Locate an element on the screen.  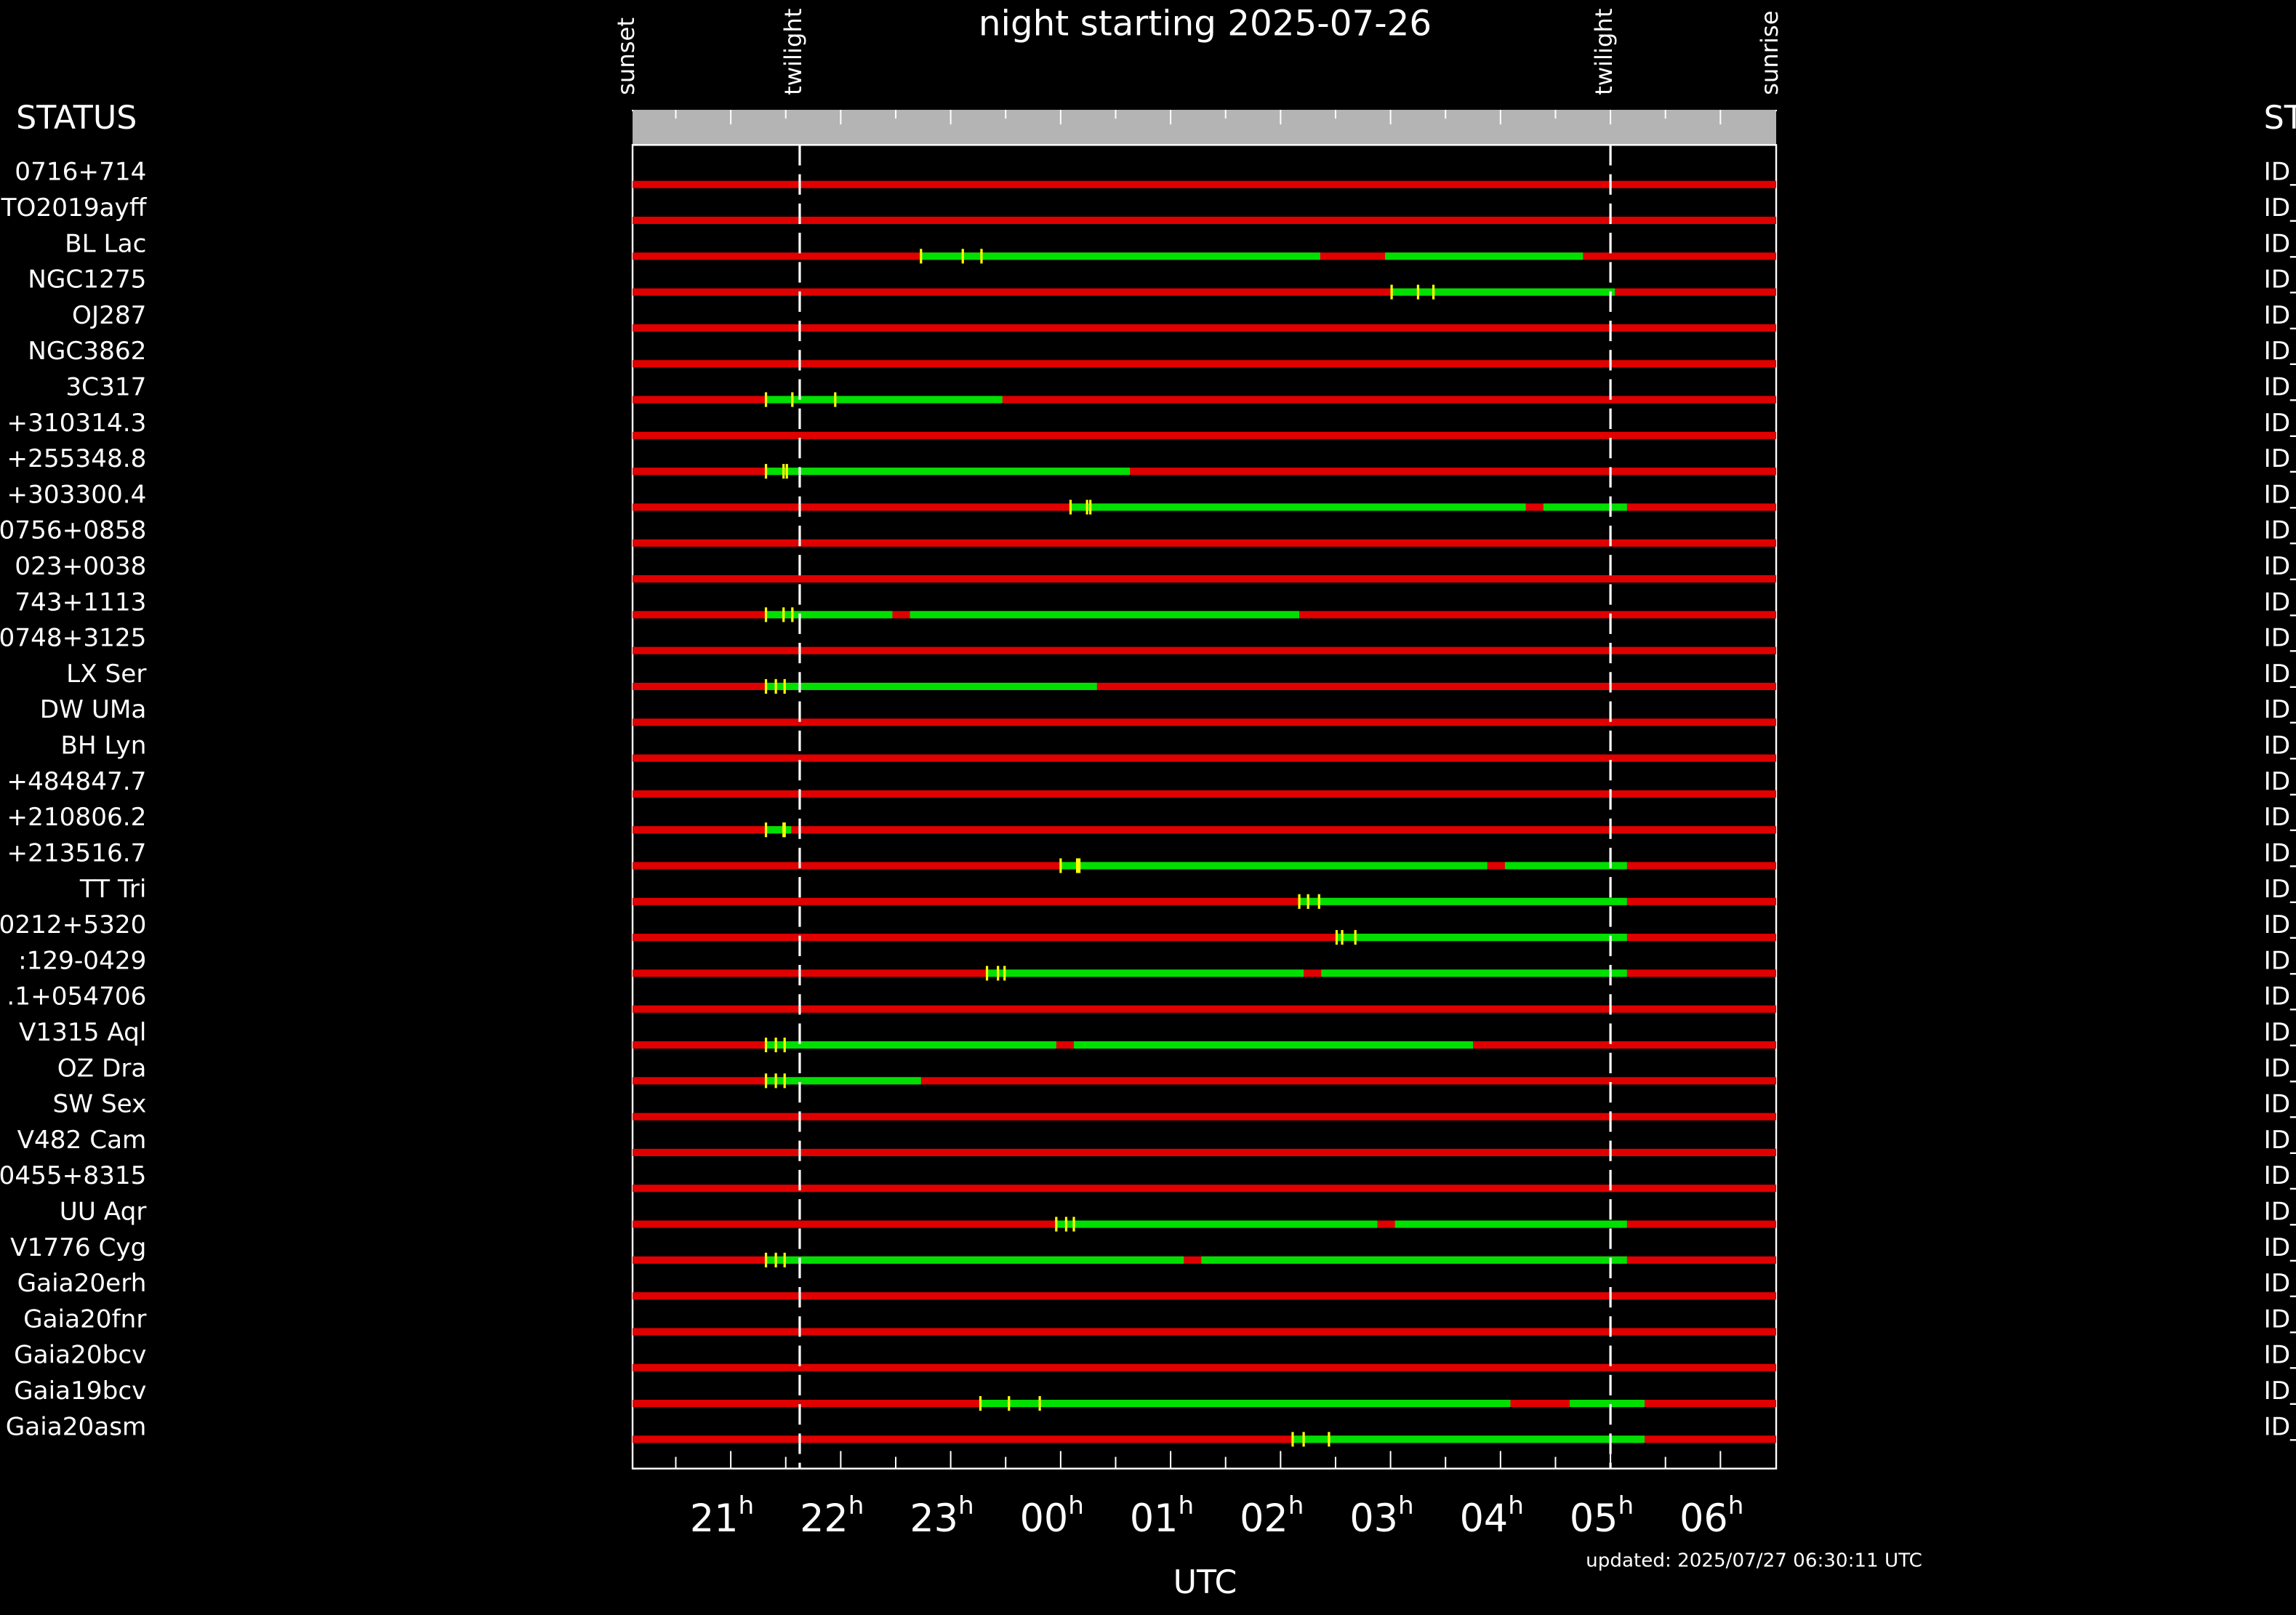
target-name: LX Ser is located at coordinates (106, 674).